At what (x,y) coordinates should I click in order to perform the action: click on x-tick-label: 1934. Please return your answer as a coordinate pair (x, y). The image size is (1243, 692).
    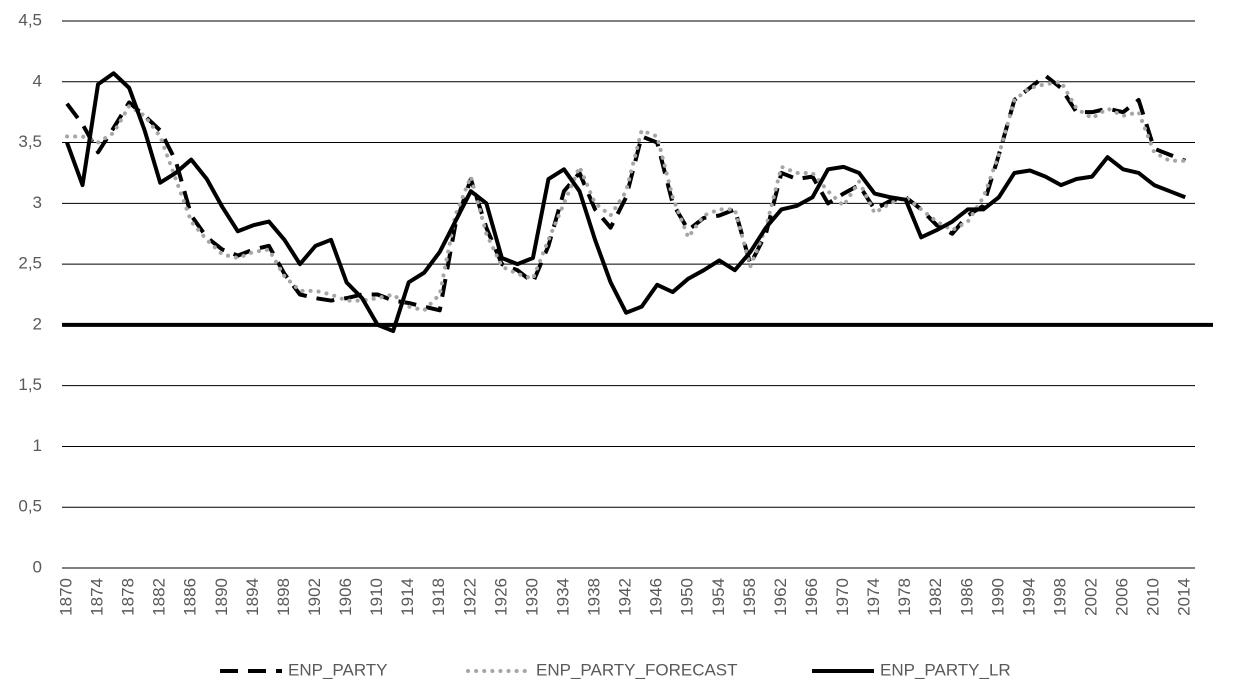
    Looking at the image, I should click on (562, 597).